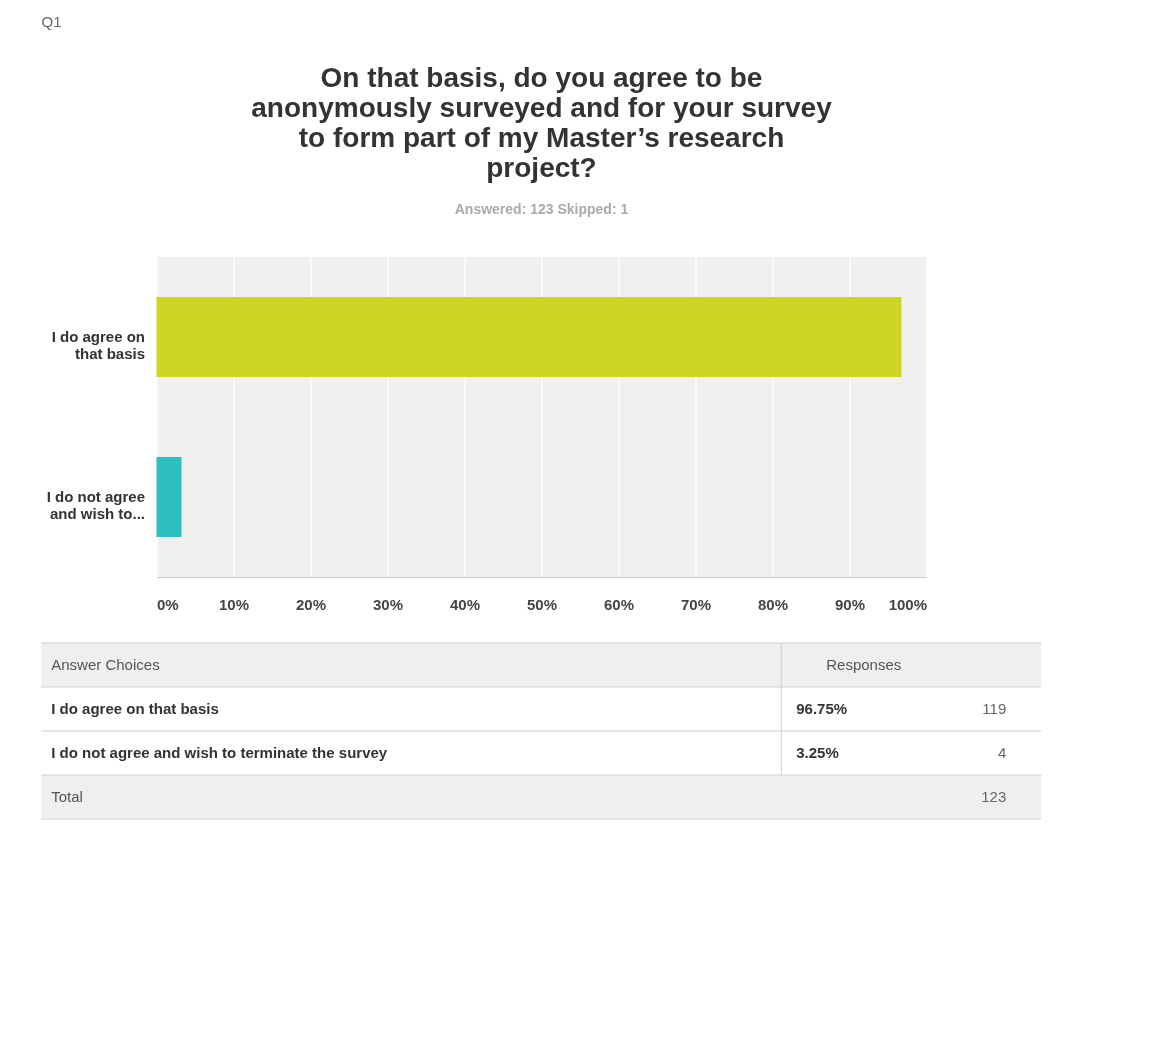 This screenshot has height=1057, width=1151. Describe the element at coordinates (105, 664) in the screenshot. I see `text: Answer Choices` at that location.